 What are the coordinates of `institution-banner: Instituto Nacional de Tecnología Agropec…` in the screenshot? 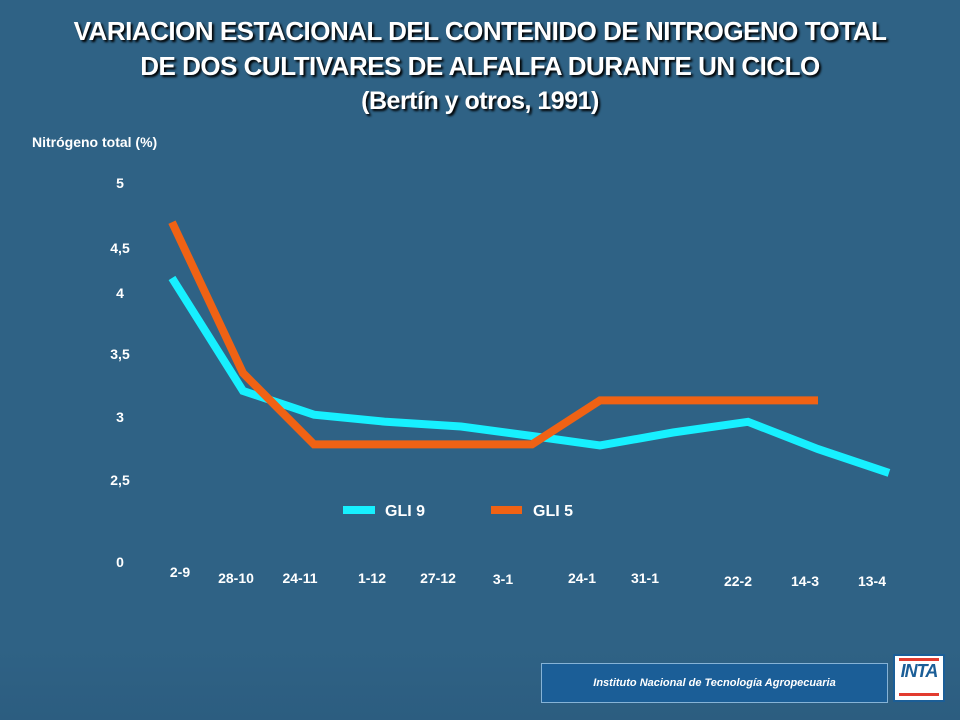 It's located at (714, 683).